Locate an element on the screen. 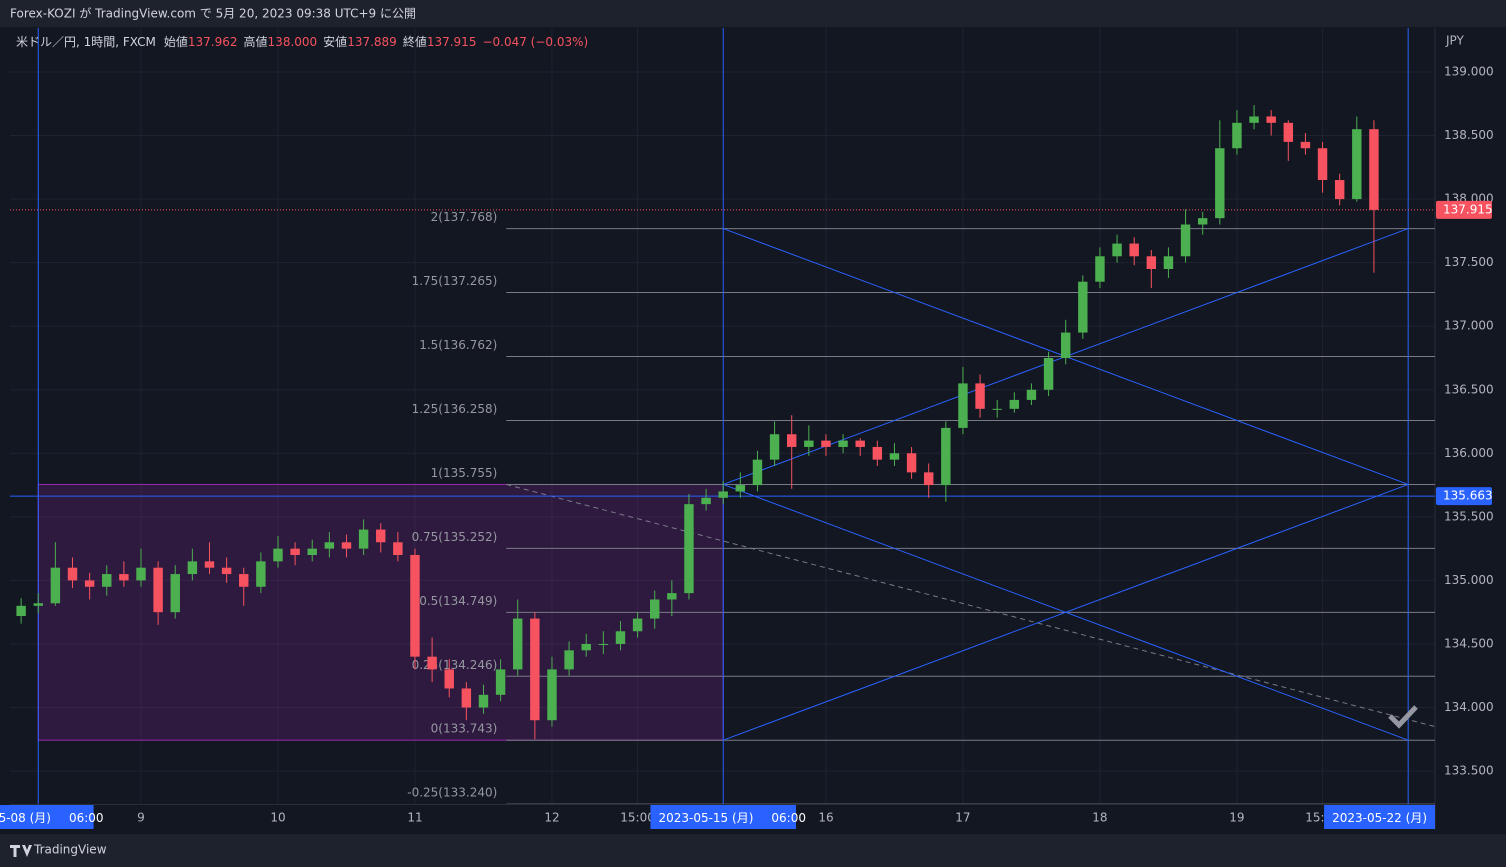 The width and height of the screenshot is (1506, 867). y-tick-label: 137.500 is located at coordinates (1469, 262).